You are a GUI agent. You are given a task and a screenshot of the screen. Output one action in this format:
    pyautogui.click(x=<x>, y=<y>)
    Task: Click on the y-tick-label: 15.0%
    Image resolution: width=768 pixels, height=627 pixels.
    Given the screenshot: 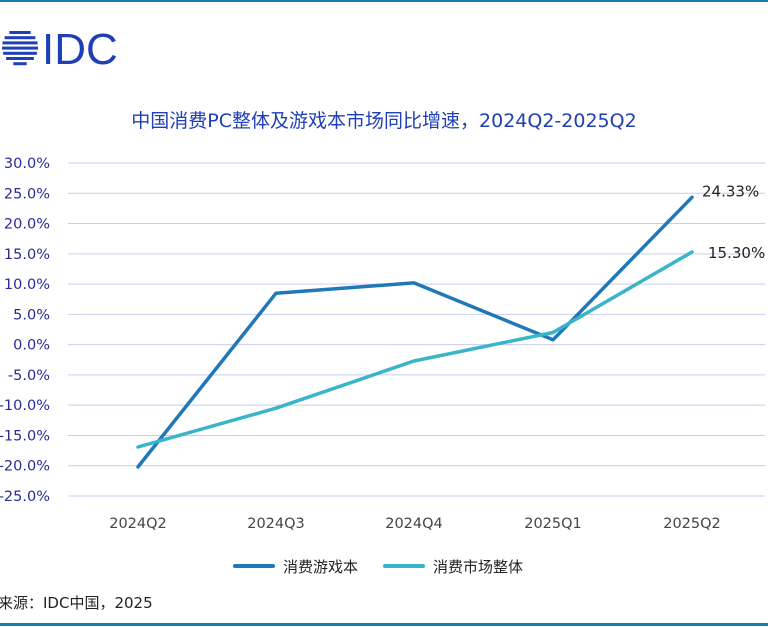 What is the action you would take?
    pyautogui.click(x=27, y=255)
    